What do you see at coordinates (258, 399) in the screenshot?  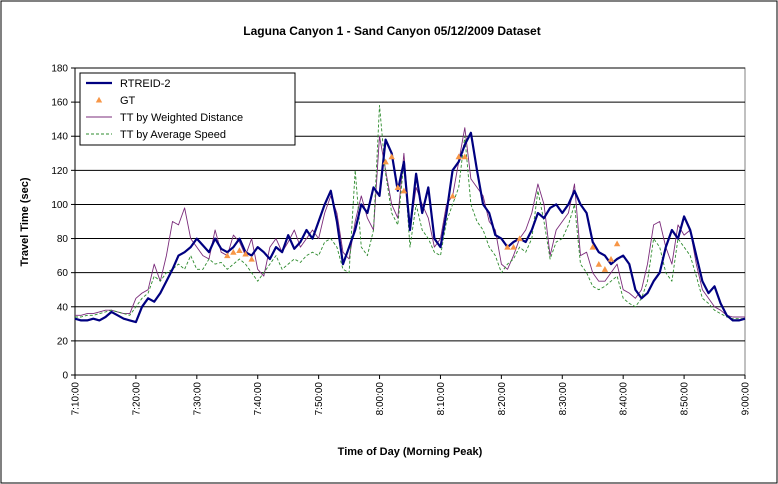 I see `x-tick-label: 7:40:00` at bounding box center [258, 399].